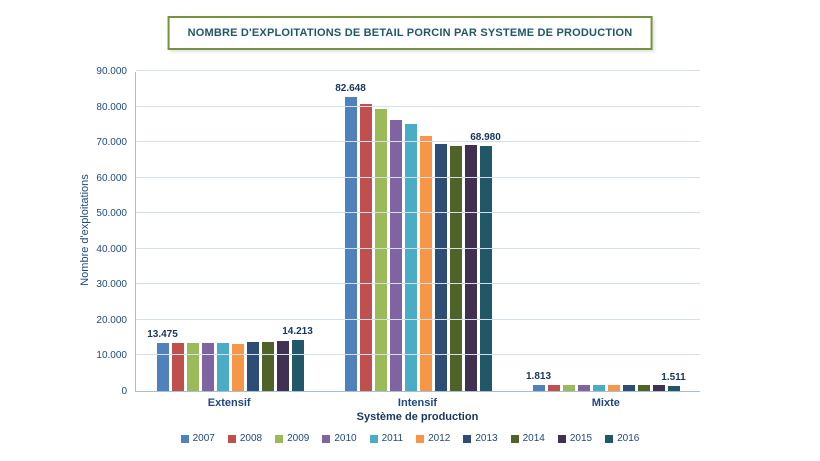 Image resolution: width=820 pixels, height=461 pixels. Describe the element at coordinates (111, 285) in the screenshot. I see `y-tick-label: 30.000` at that location.